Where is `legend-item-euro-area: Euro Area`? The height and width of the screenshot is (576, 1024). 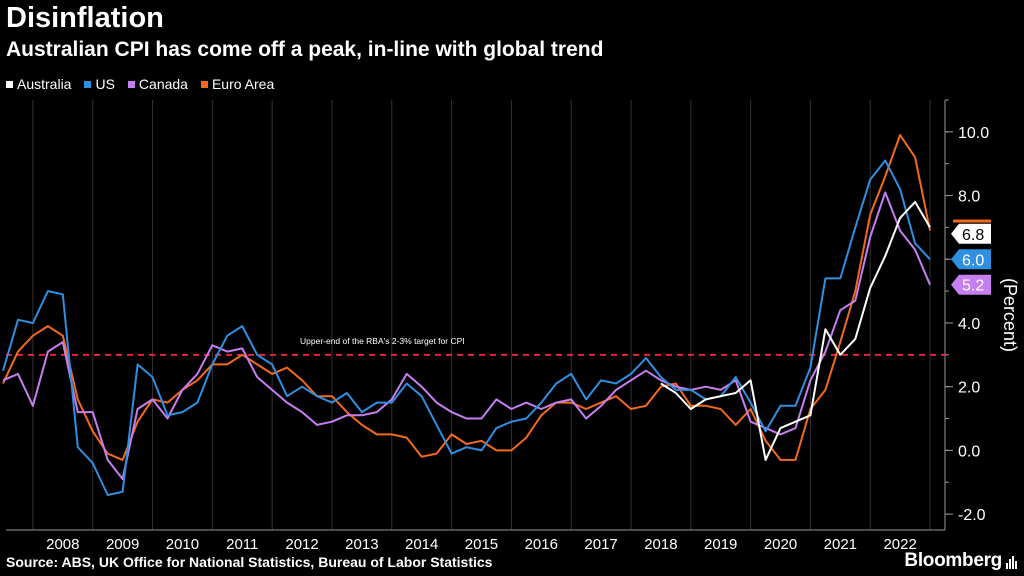
legend-item-euro-area: Euro Area is located at coordinates (237, 84).